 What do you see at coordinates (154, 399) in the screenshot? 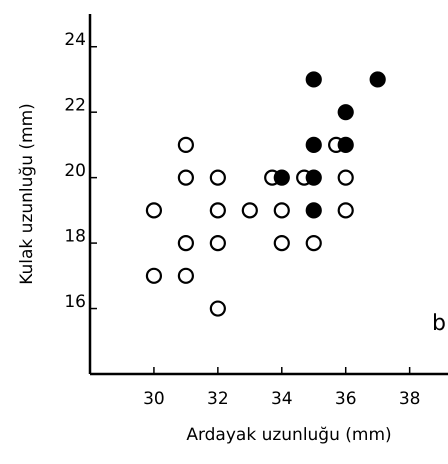
I see `x-tick-label: 30` at bounding box center [154, 399].